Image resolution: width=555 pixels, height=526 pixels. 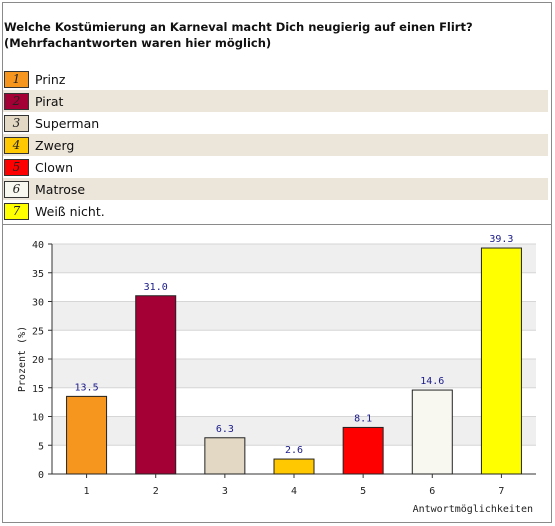 I want to click on legend-label: Weiß nicht., so click(x=70, y=211).